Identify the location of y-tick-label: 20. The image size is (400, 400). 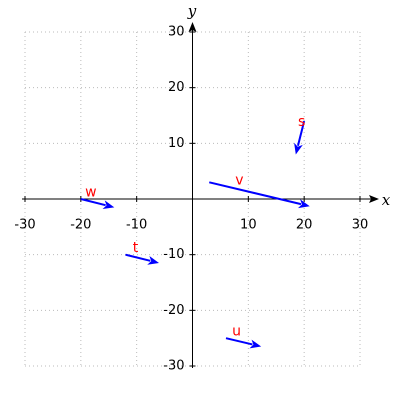
(176, 87).